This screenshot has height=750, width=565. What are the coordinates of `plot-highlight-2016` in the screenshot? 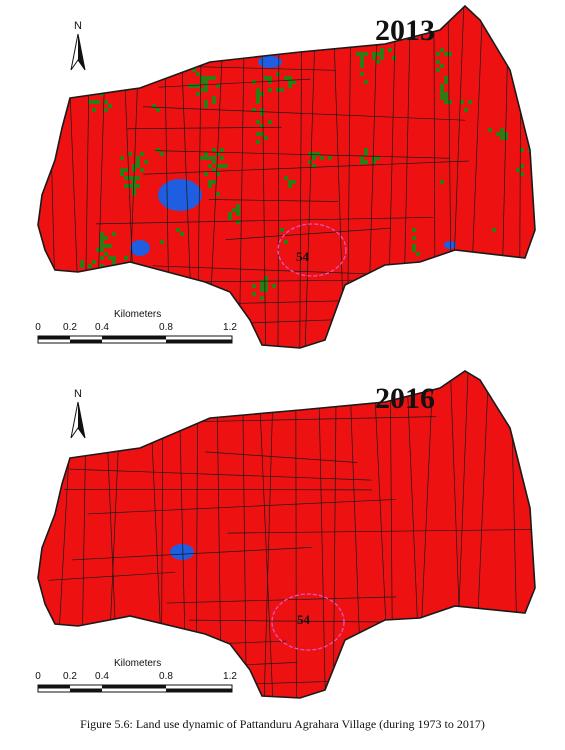 It's located at (308, 622).